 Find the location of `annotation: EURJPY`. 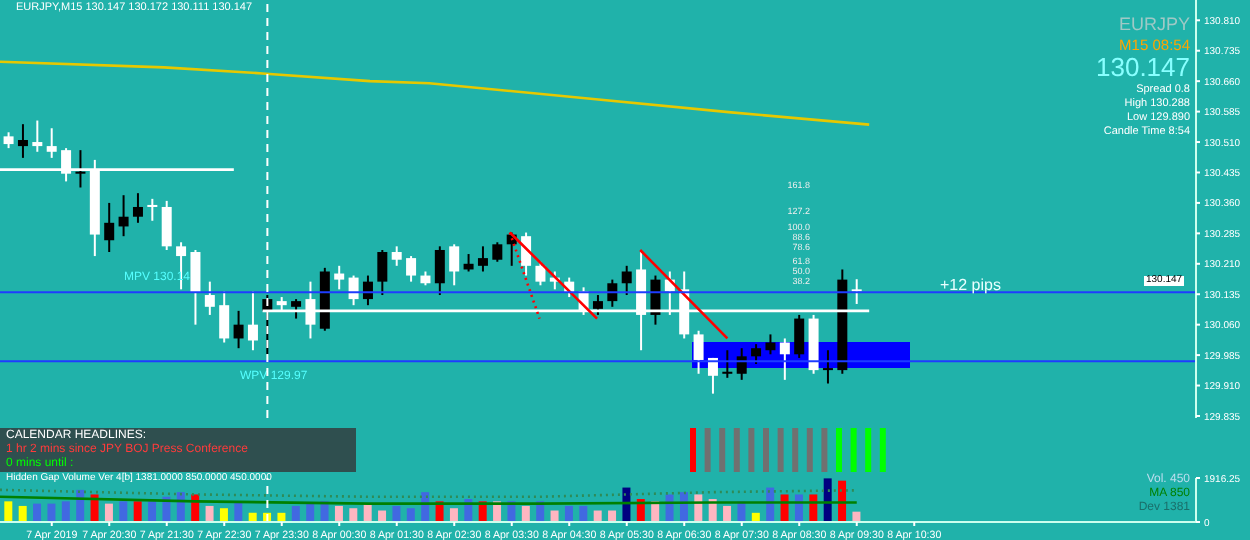

annotation: EURJPY is located at coordinates (1154, 24).